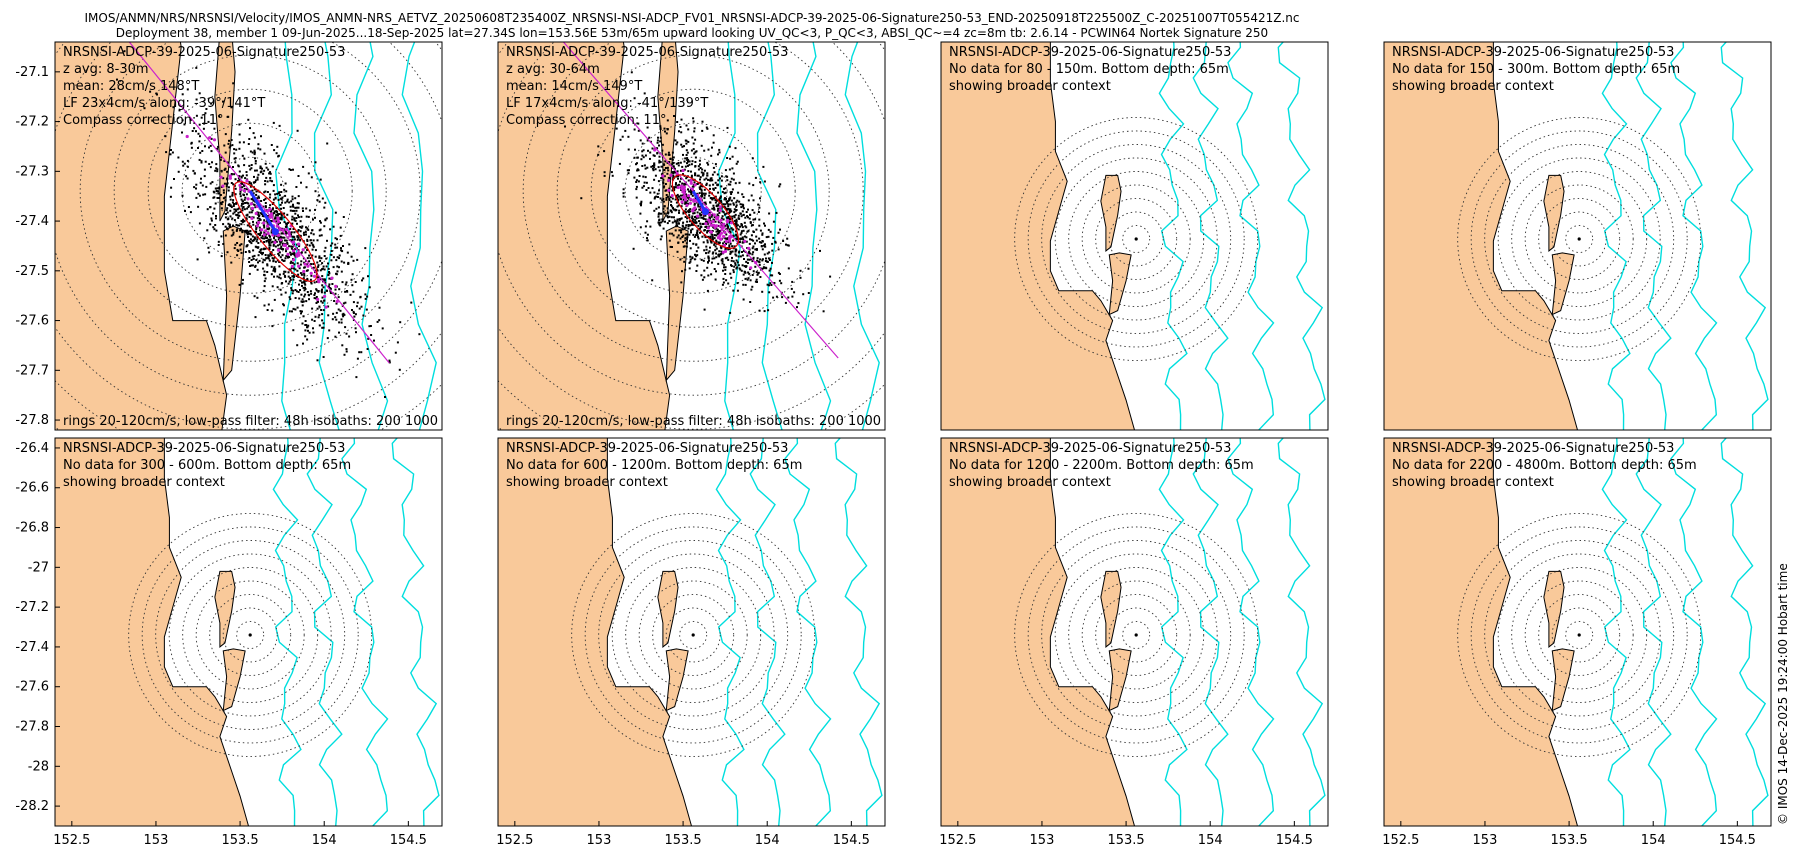  What do you see at coordinates (164, 103) in the screenshot?
I see `panel-annotation-line: LF 23x4cm/s along: -39°/141°T` at bounding box center [164, 103].